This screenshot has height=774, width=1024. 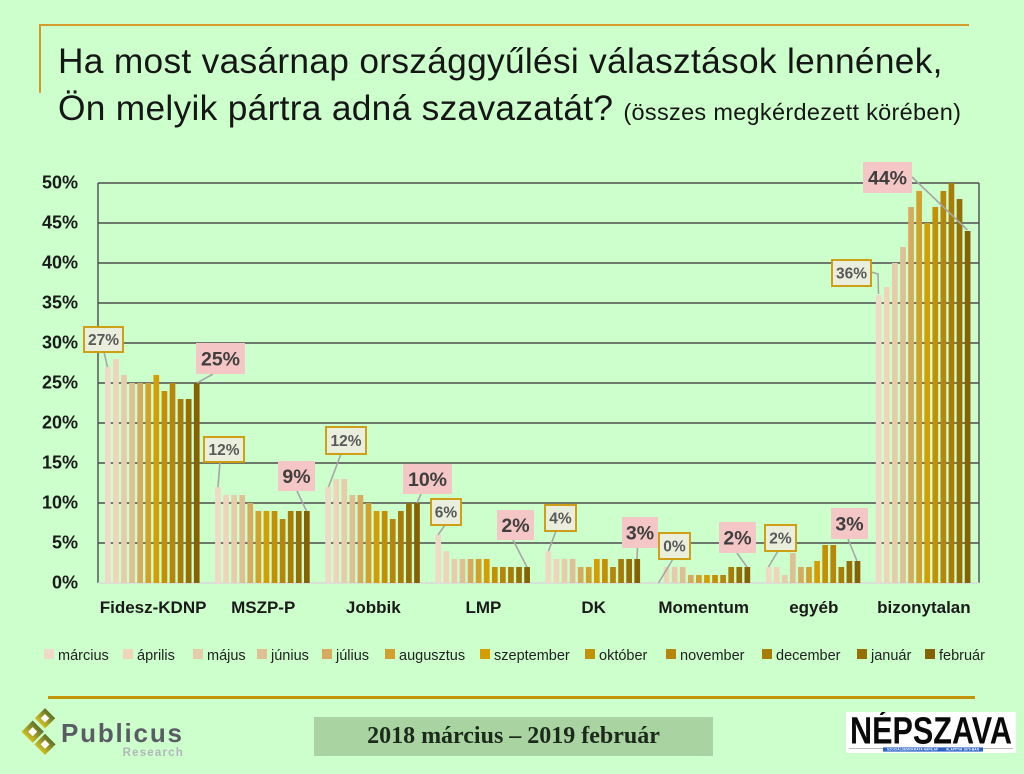 What do you see at coordinates (924, 607) in the screenshot?
I see `svg-text: bizonytalan` at bounding box center [924, 607].